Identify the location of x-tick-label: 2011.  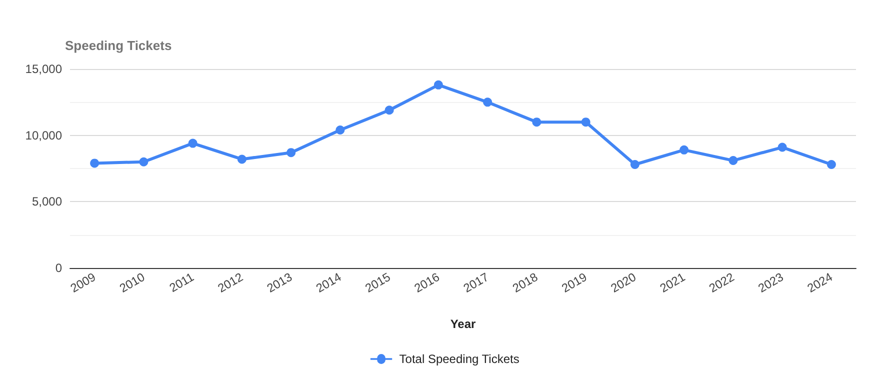
(181, 282).